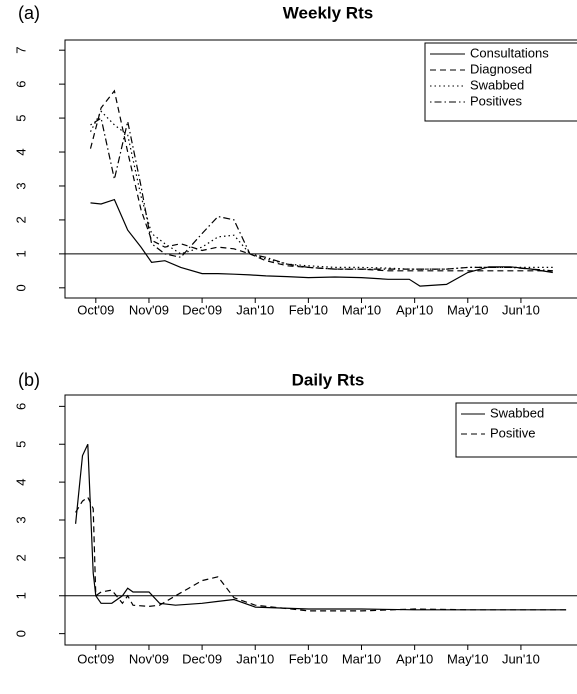 The height and width of the screenshot is (694, 577). I want to click on y-tick-label: 7, so click(20, 50).